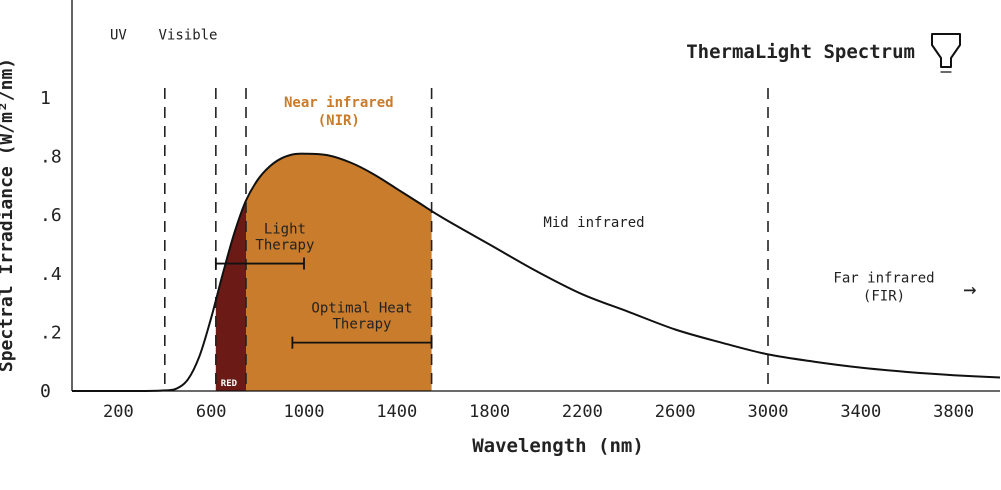 The width and height of the screenshot is (1001, 490). What do you see at coordinates (51, 332) in the screenshot?
I see `y-tick-0-2: .2` at bounding box center [51, 332].